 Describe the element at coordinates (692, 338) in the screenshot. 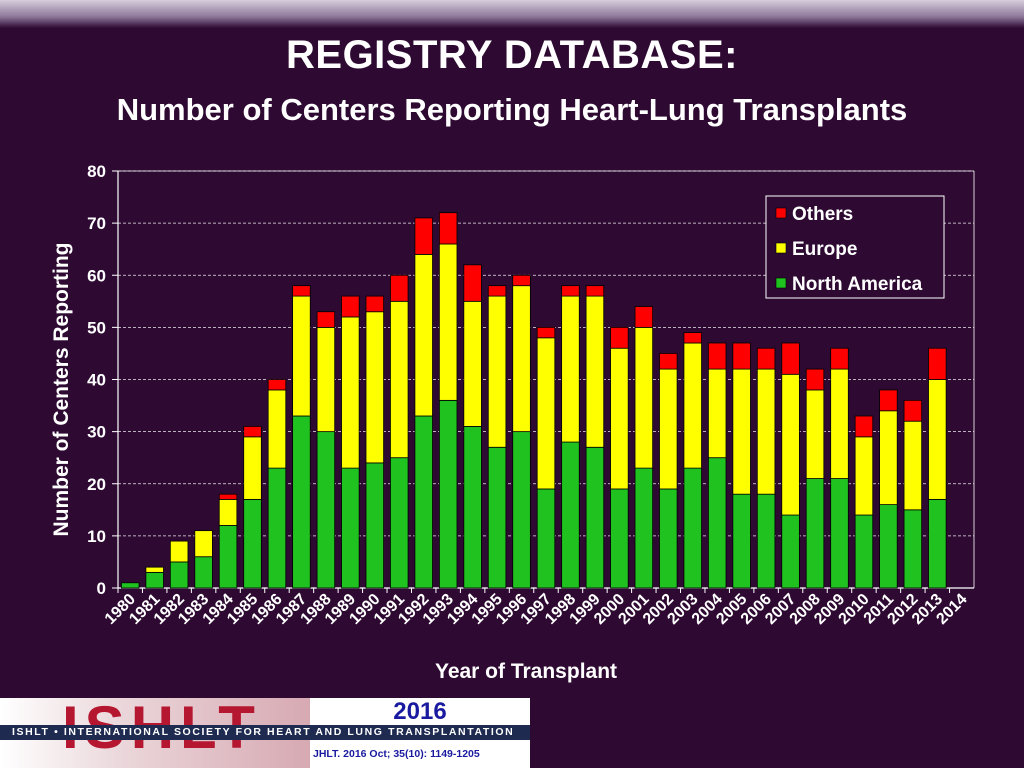

I see `bar-others-2003` at that location.